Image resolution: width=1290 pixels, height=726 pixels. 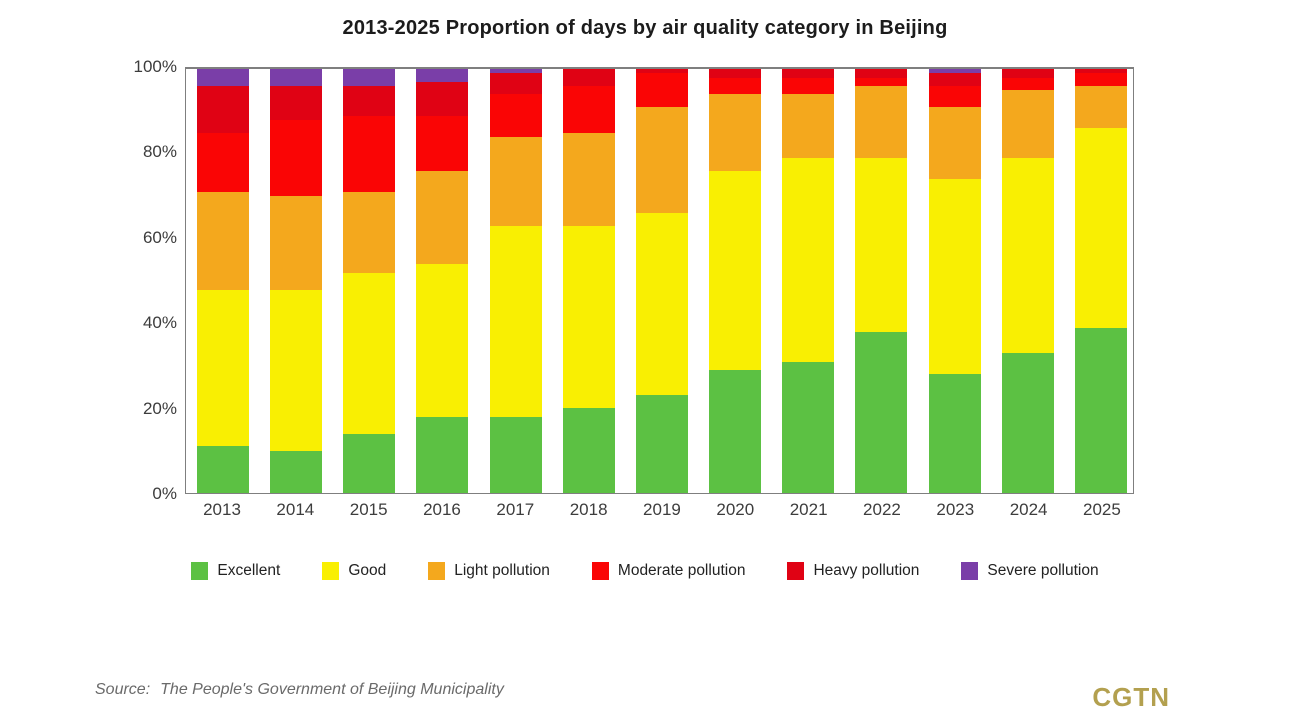 I want to click on x-label-2021: 2021, so click(x=808, y=509).